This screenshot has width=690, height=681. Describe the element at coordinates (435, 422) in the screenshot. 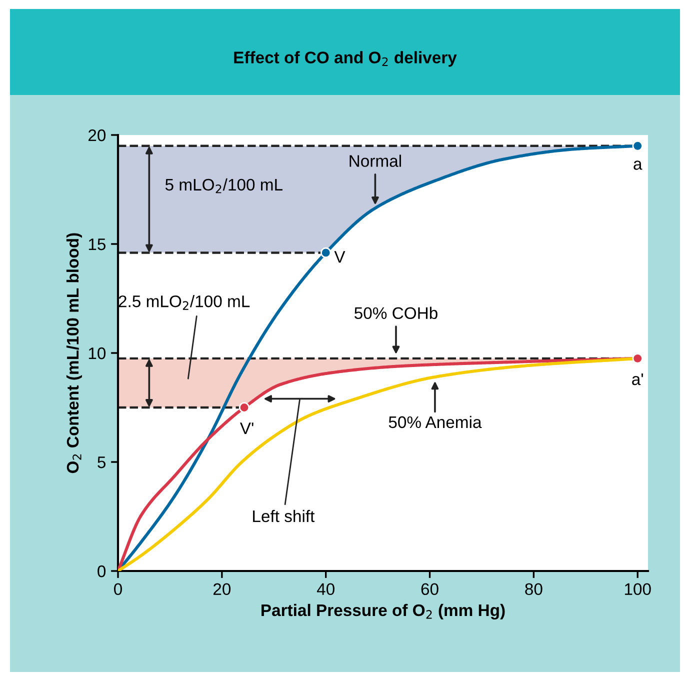

I see `annotation: 50% Anemia` at that location.